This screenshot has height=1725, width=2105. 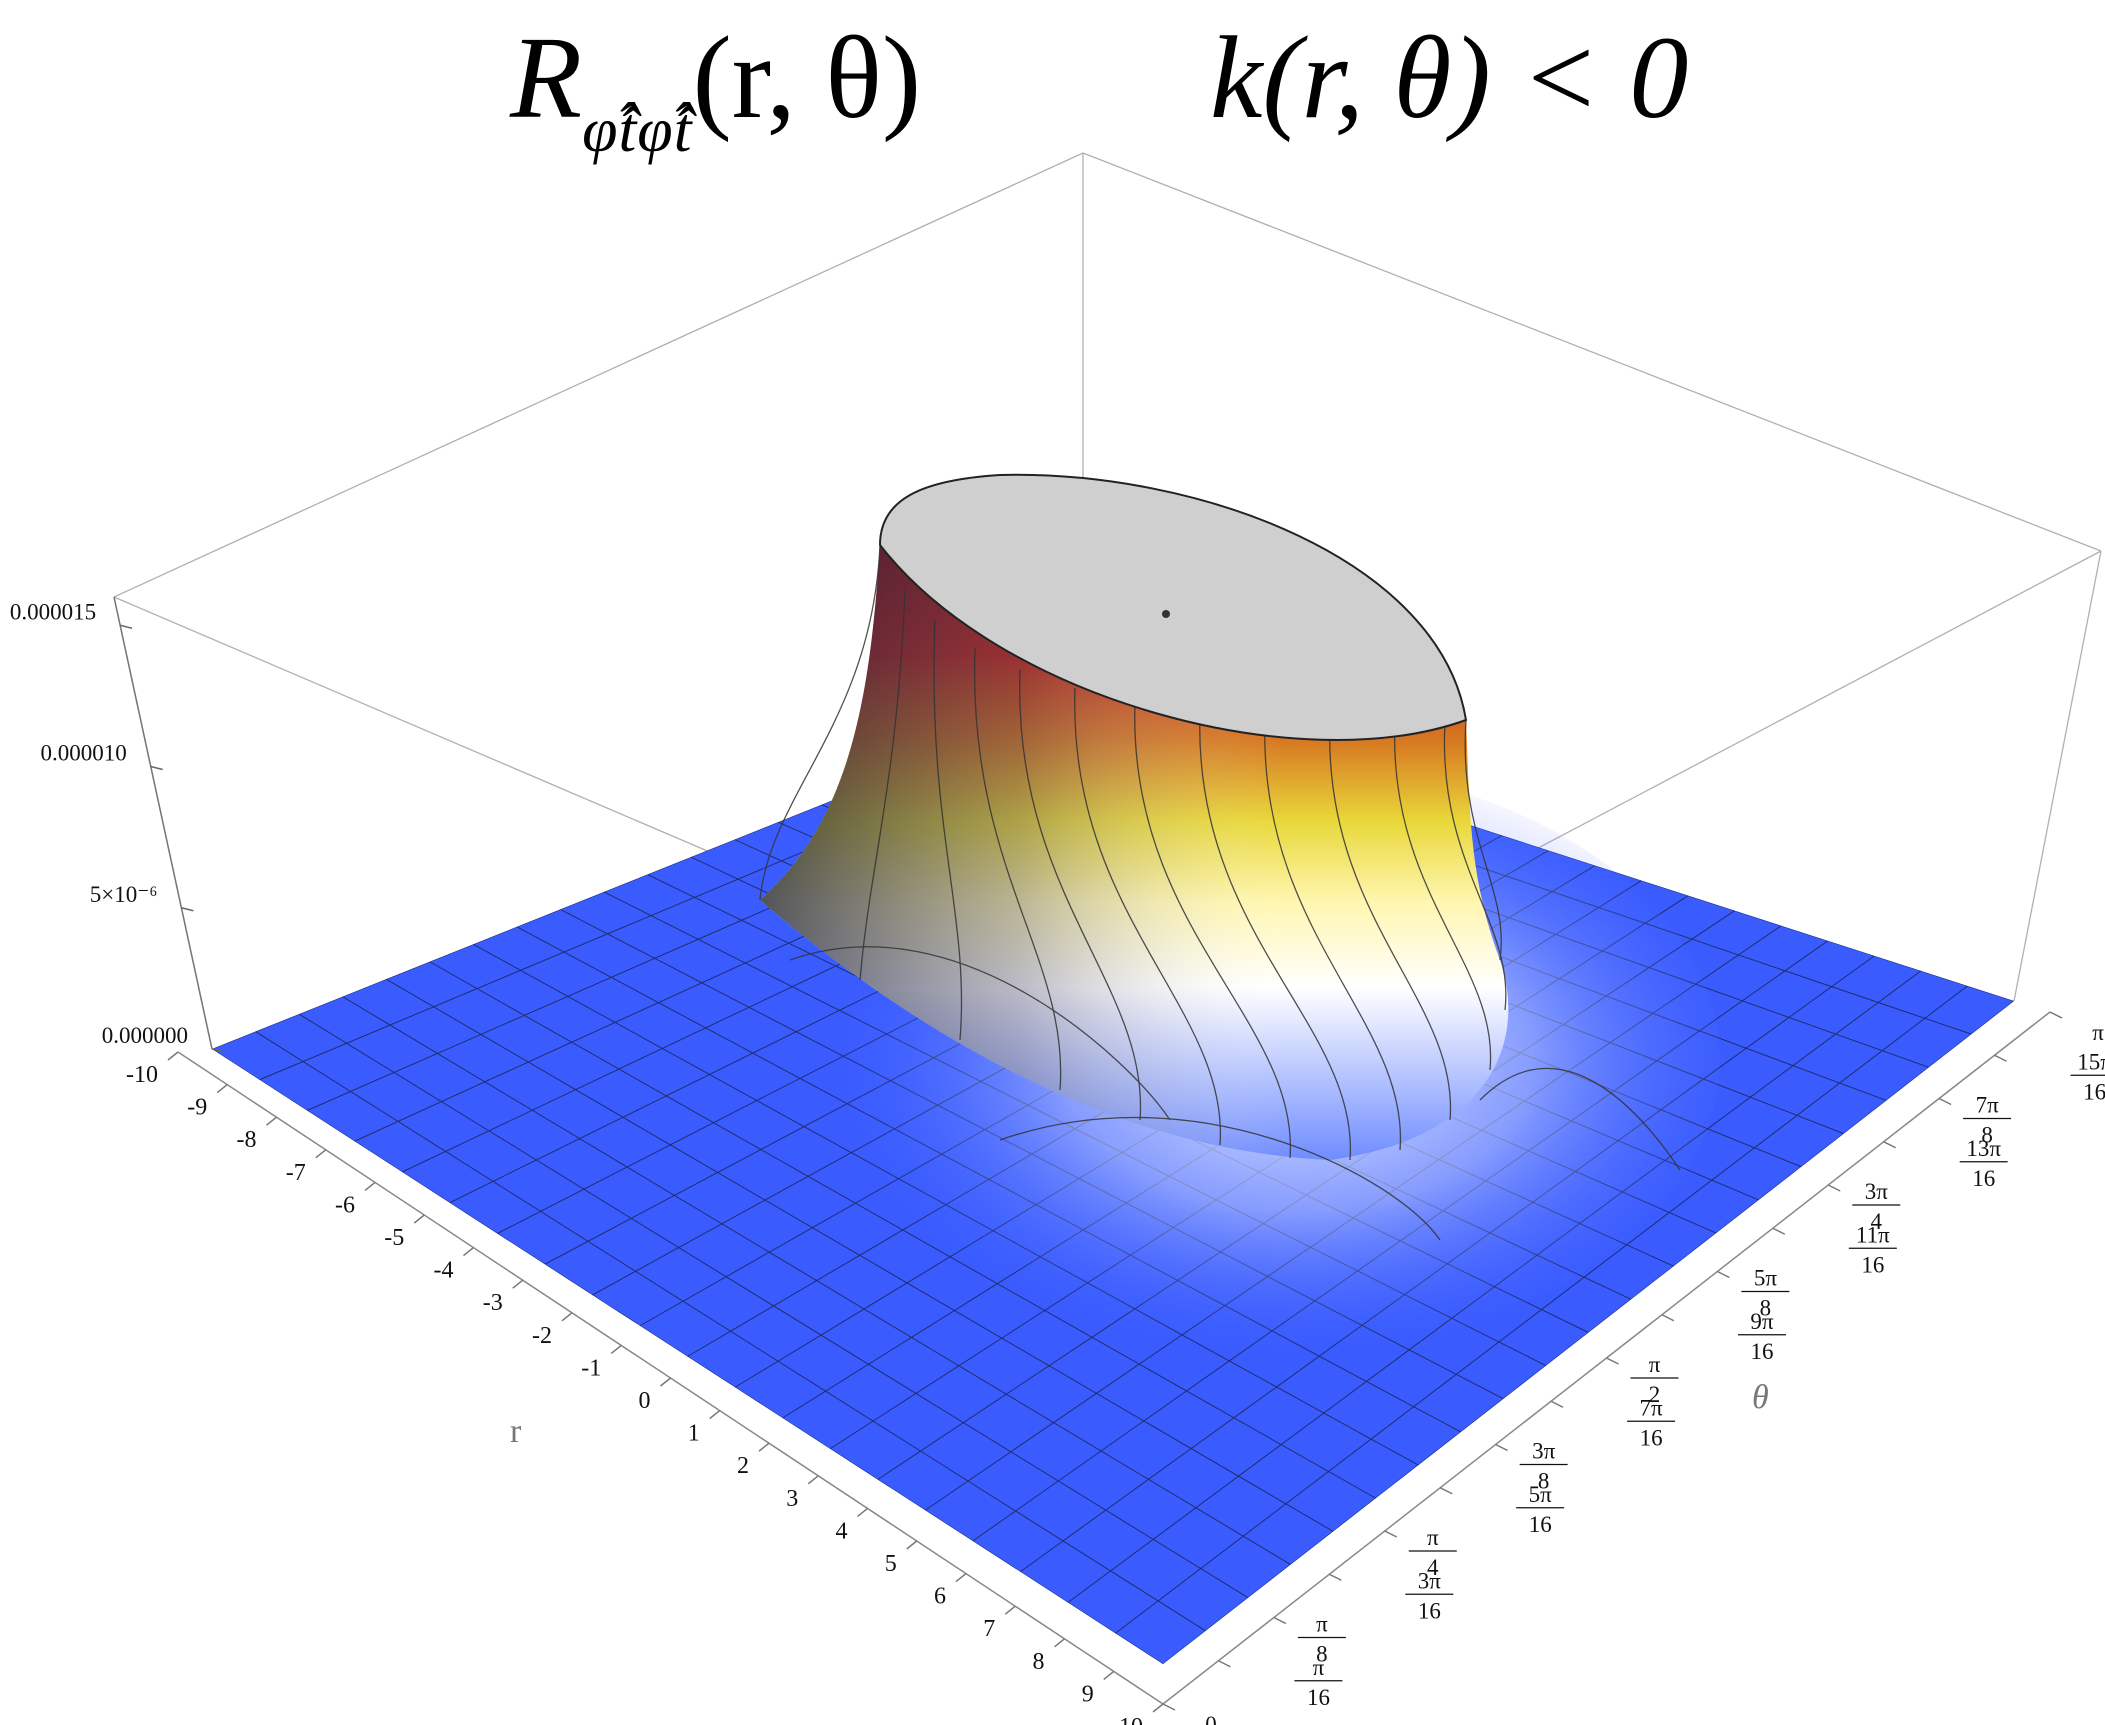 I want to click on r-tick-label: -7, so click(x=296, y=1173).